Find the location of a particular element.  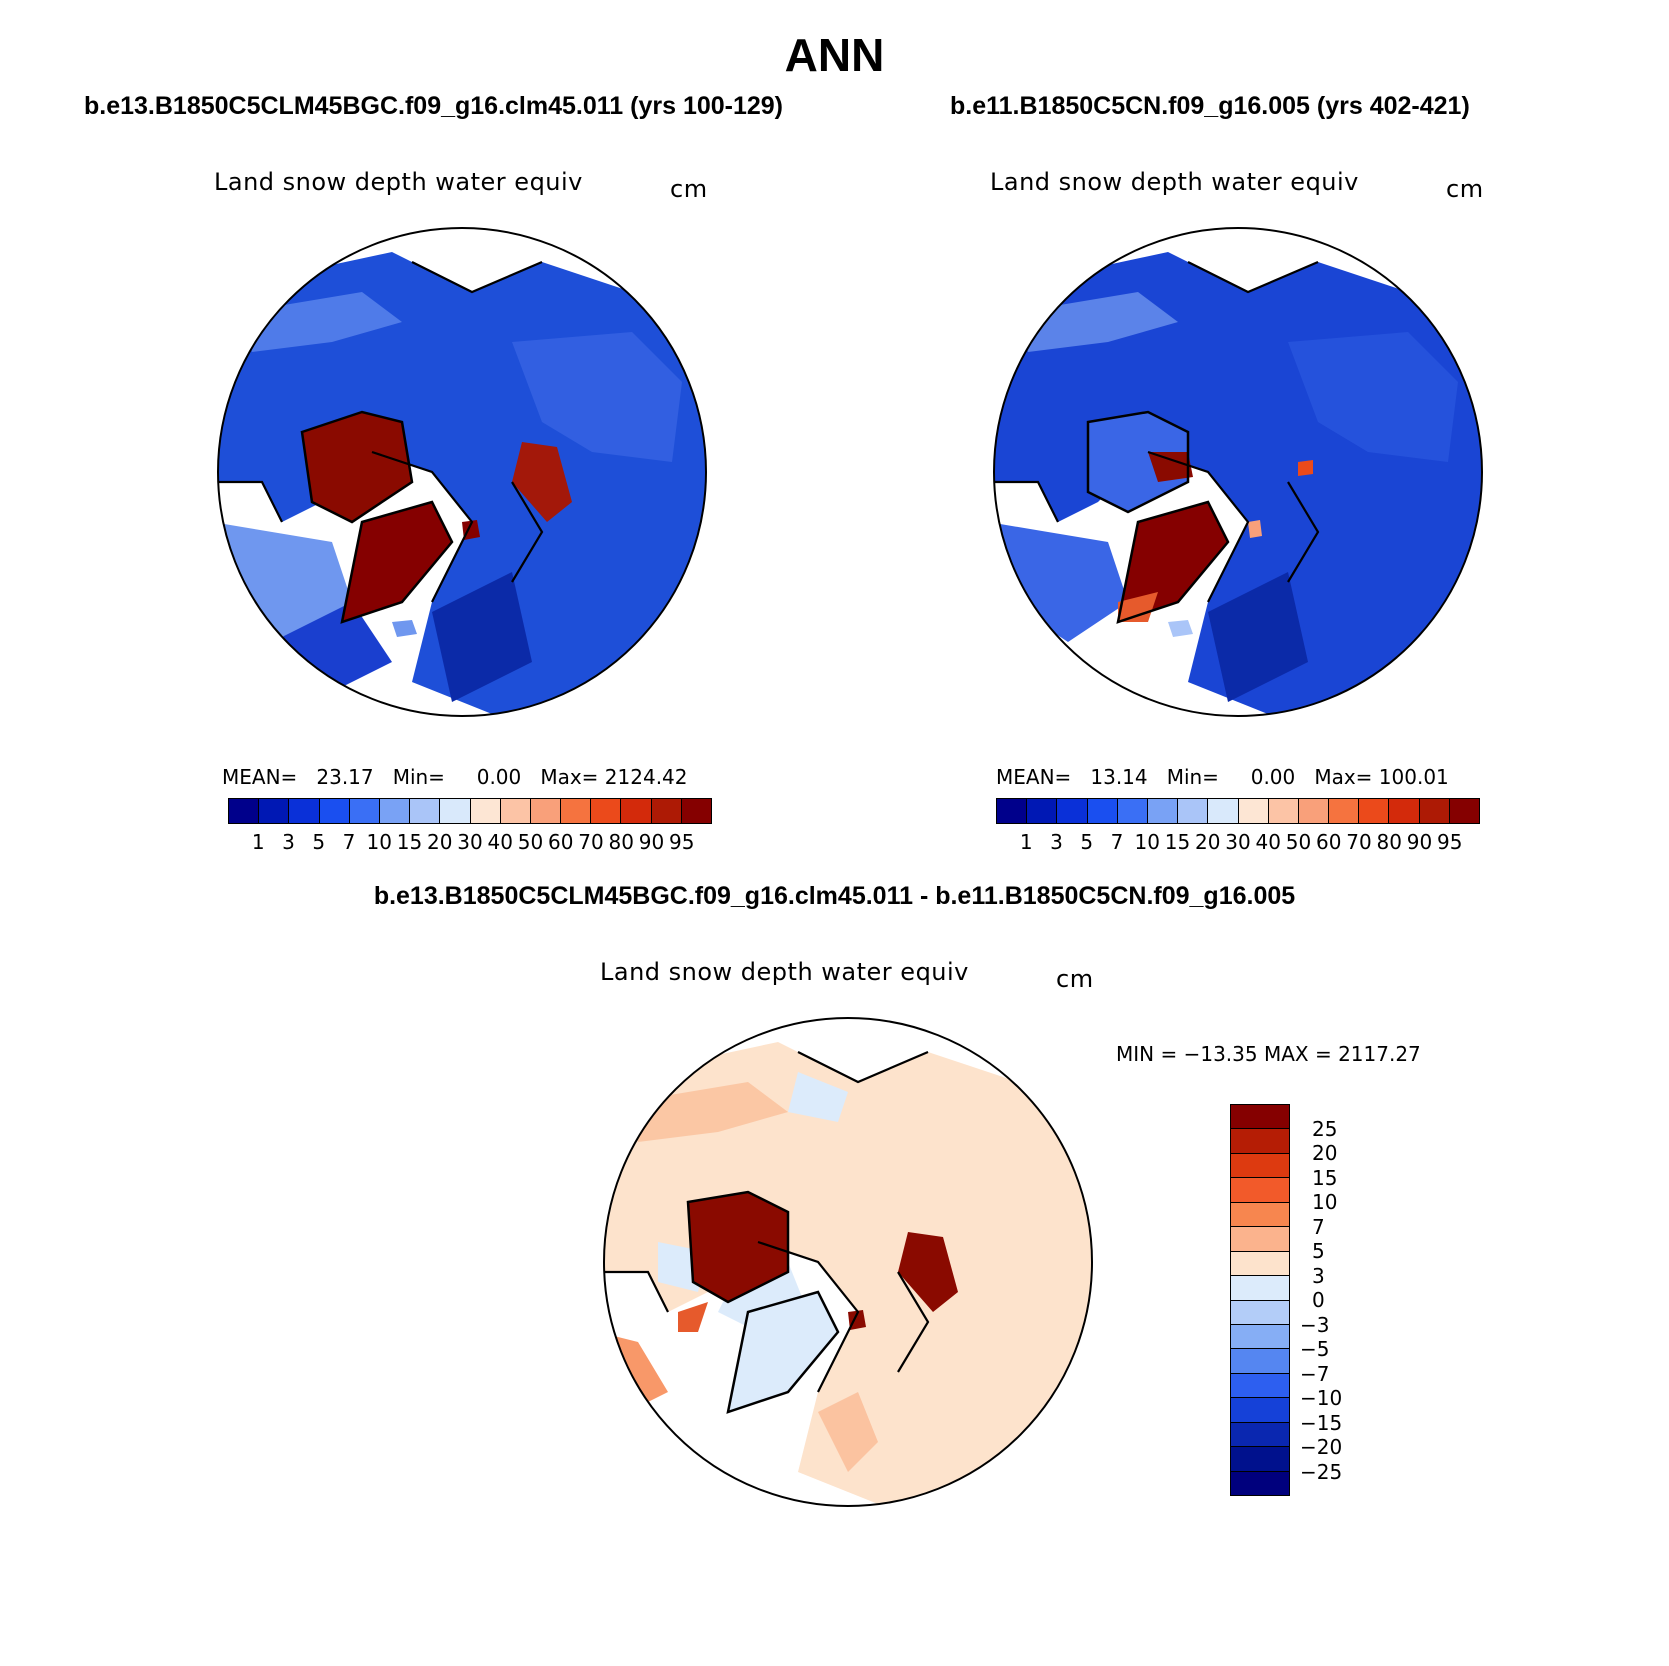

colorbar-panel2-label: 70 is located at coordinates (1359, 842).